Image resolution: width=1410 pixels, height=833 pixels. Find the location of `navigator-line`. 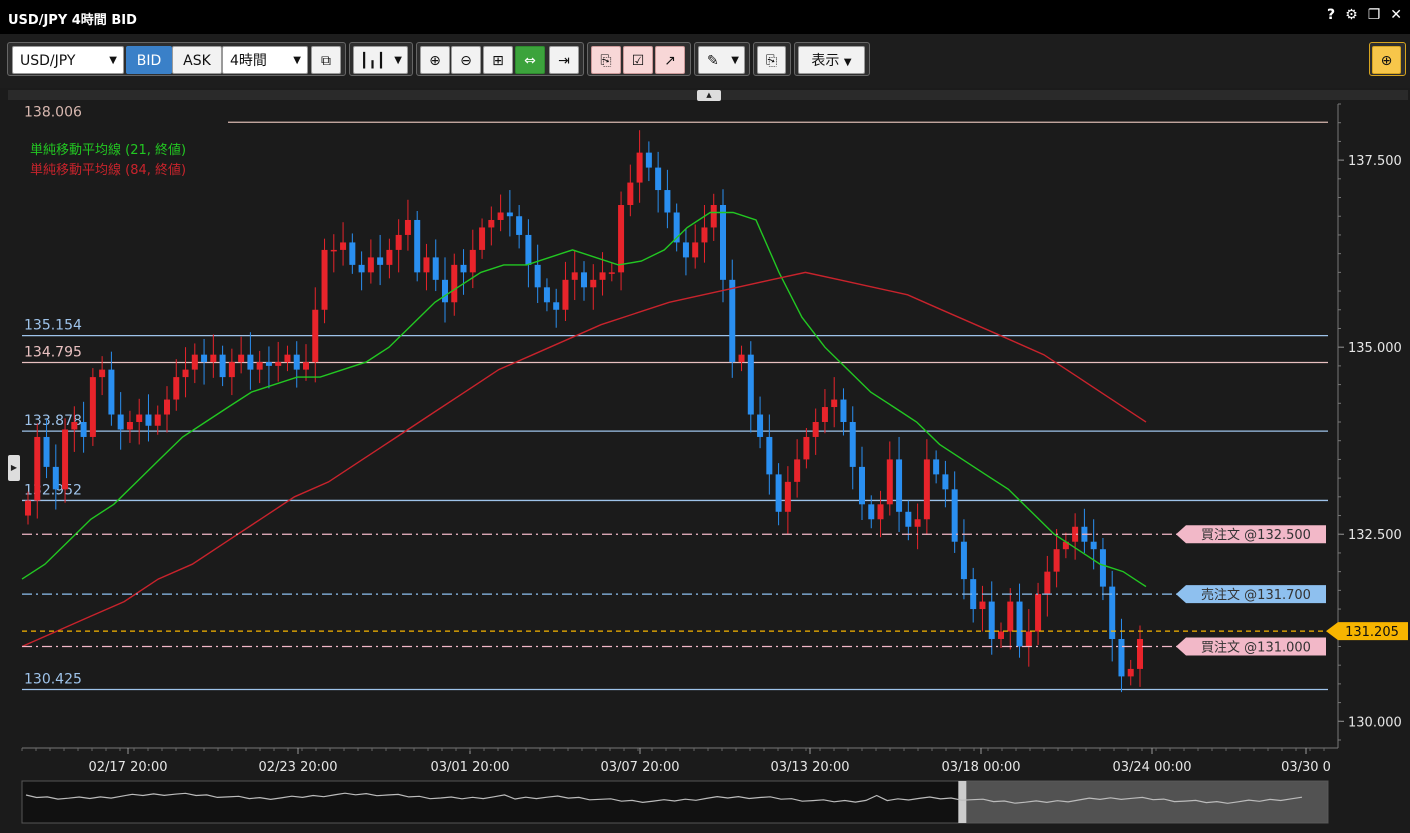

navigator-line is located at coordinates (664, 798).